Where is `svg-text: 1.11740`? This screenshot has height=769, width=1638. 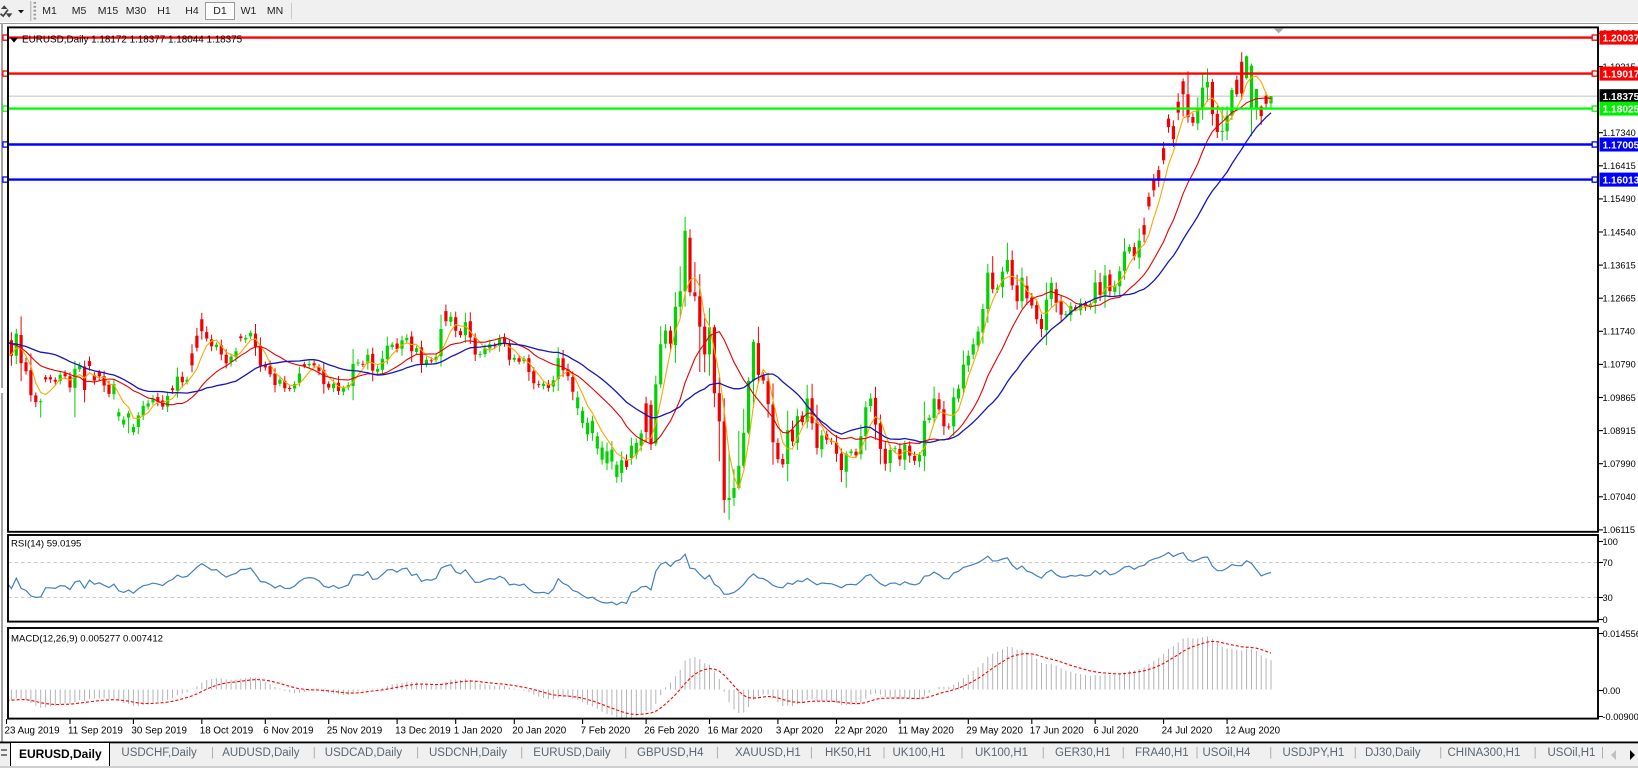 svg-text: 1.11740 is located at coordinates (1619, 332).